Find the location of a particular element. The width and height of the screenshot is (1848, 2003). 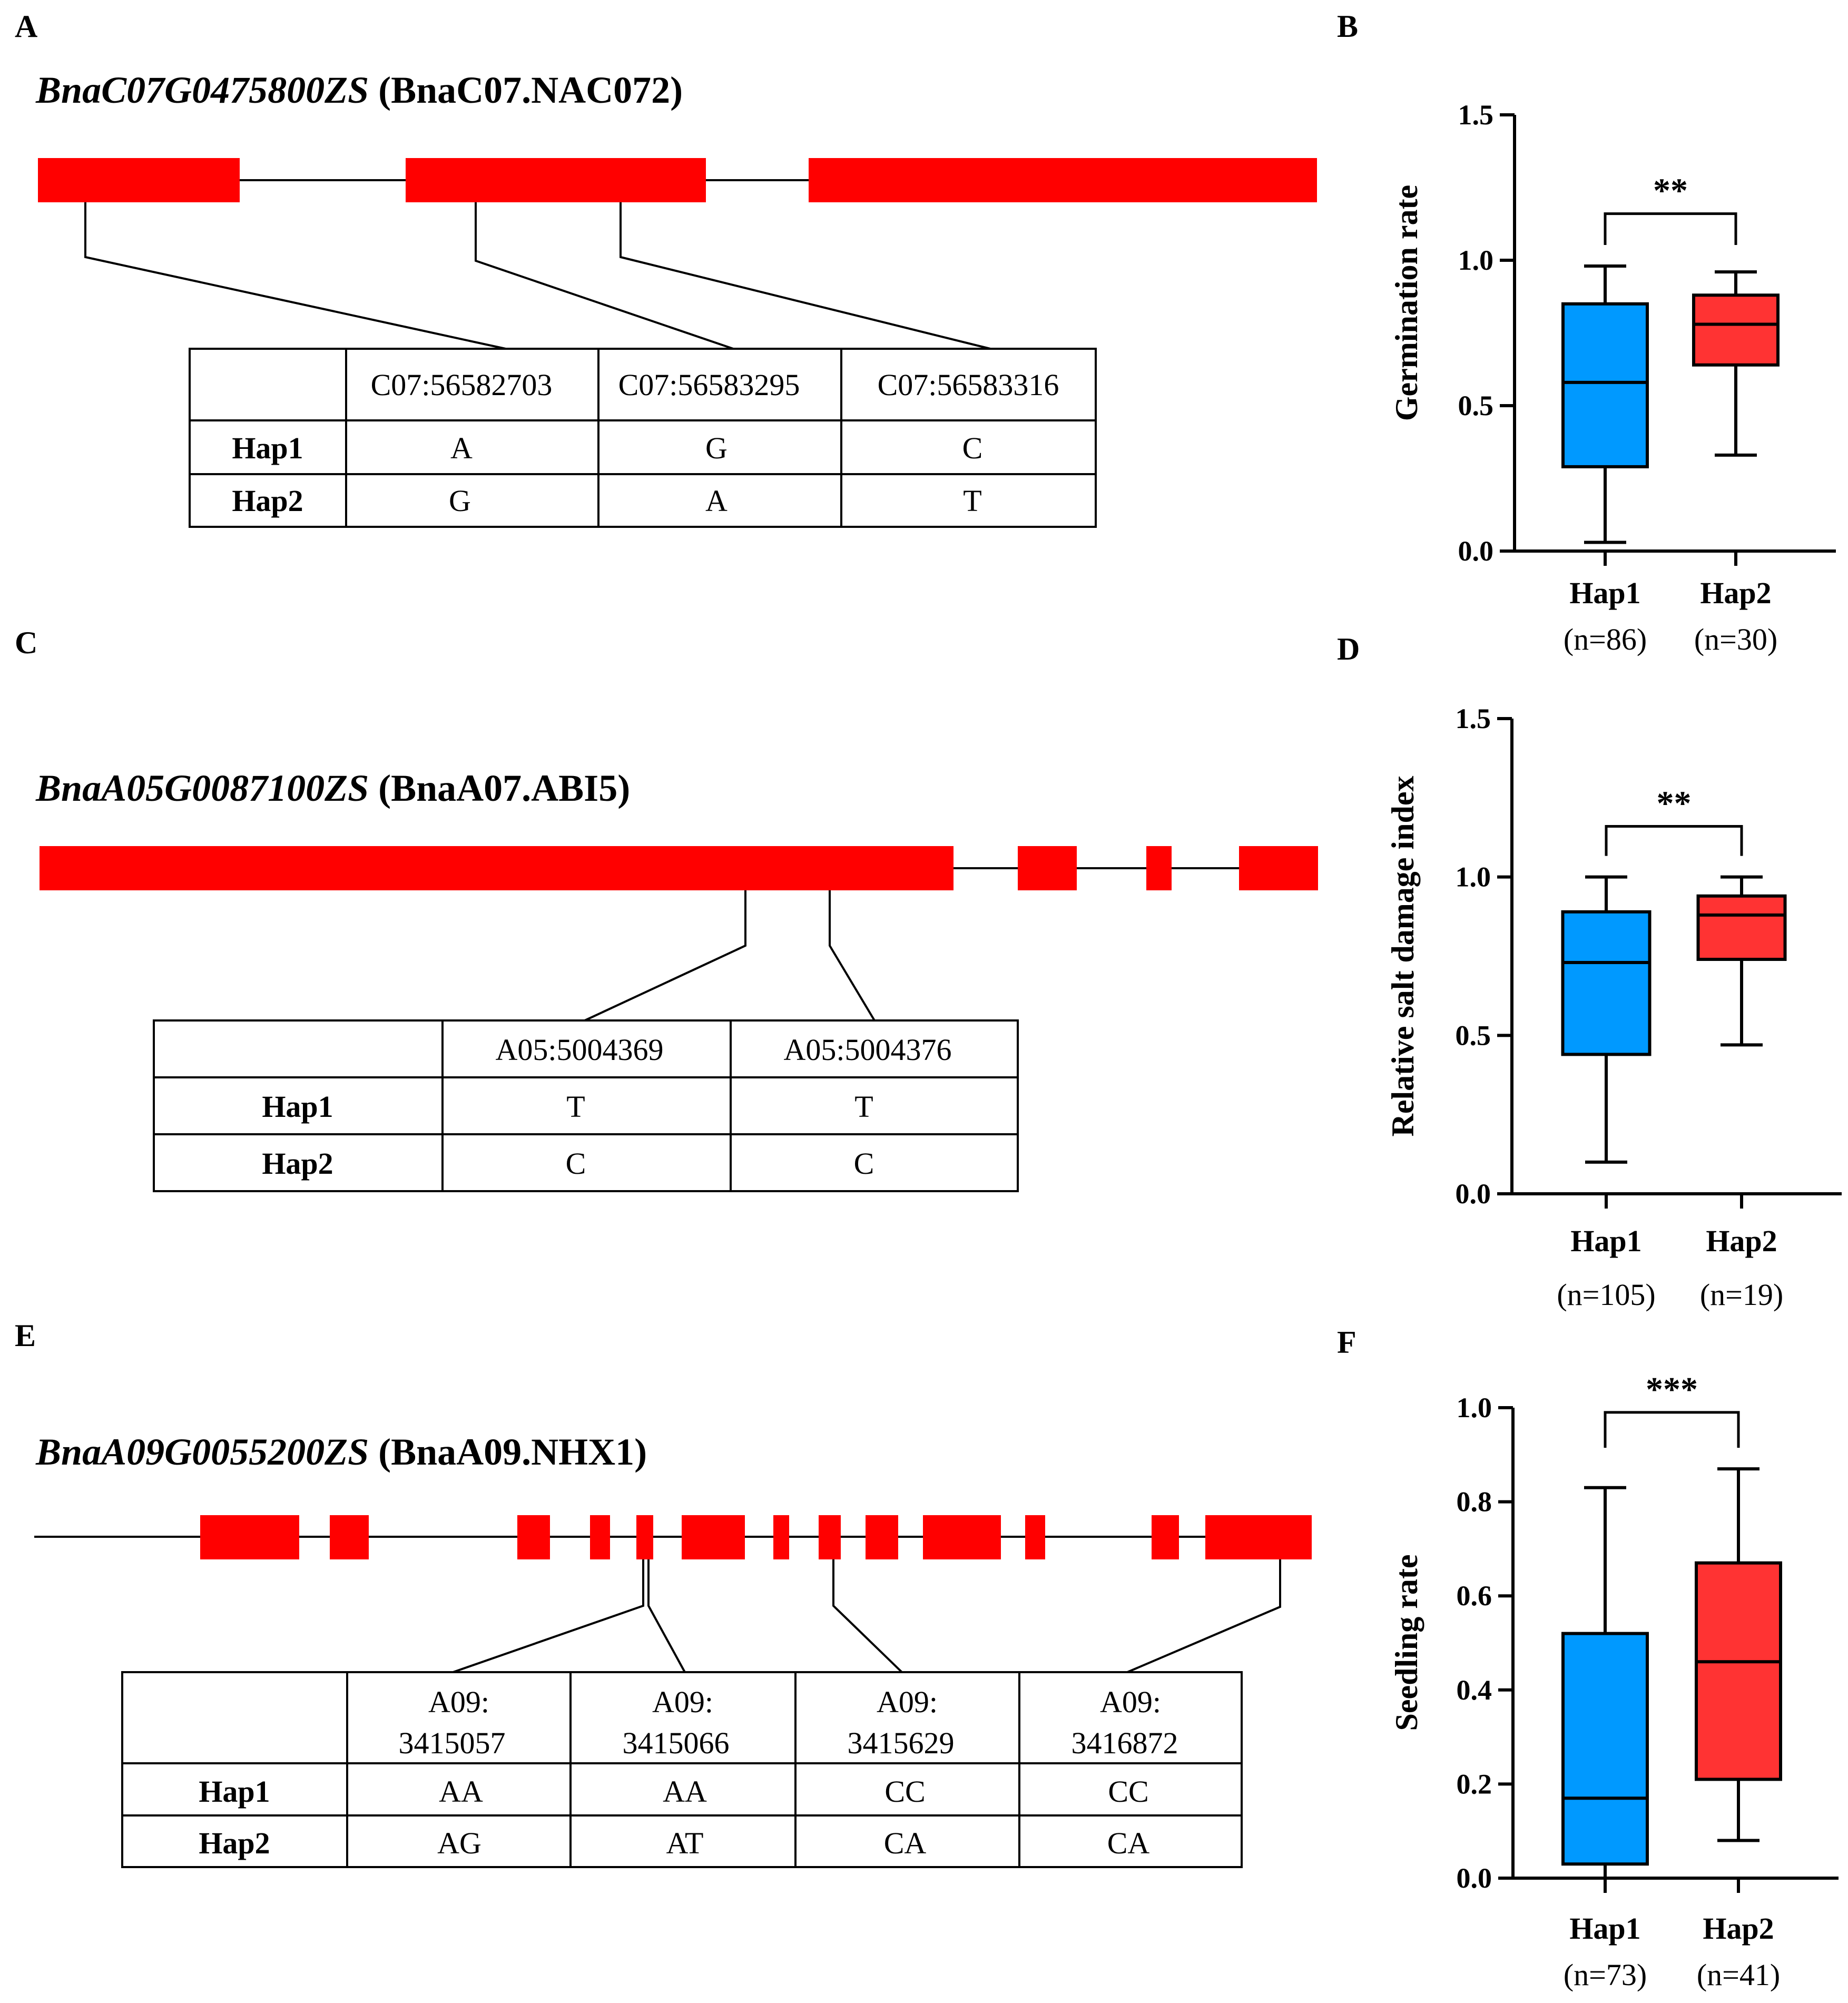

gene-id-a: BnaC07G0475800ZS is located at coordinates (202, 90).